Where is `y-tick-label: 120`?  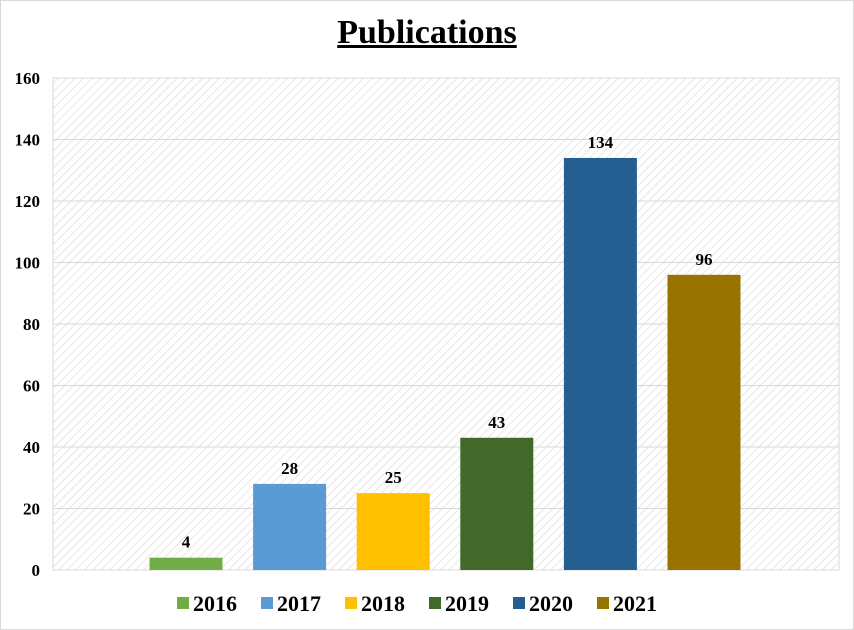
y-tick-label: 120 is located at coordinates (28, 201).